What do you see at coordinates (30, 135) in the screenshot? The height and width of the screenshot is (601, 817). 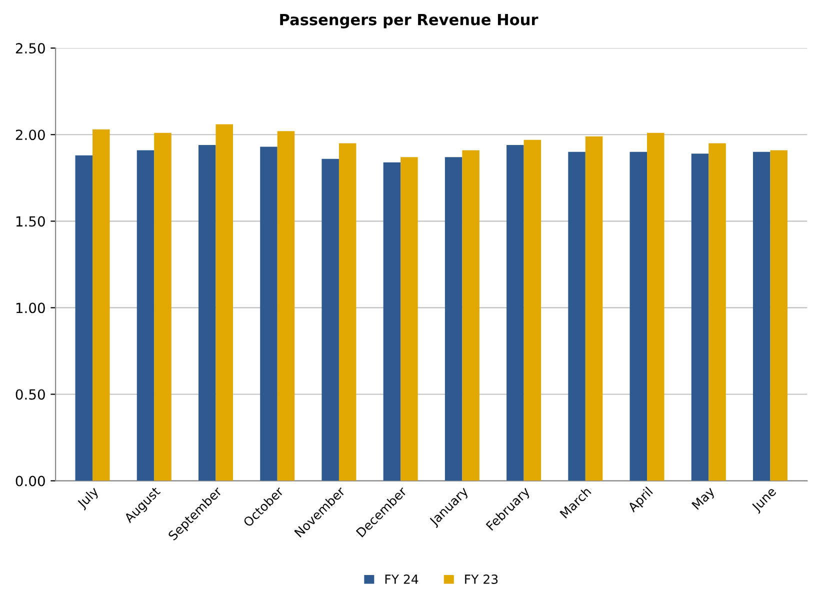 I see `y-tick-label: 2.00` at bounding box center [30, 135].